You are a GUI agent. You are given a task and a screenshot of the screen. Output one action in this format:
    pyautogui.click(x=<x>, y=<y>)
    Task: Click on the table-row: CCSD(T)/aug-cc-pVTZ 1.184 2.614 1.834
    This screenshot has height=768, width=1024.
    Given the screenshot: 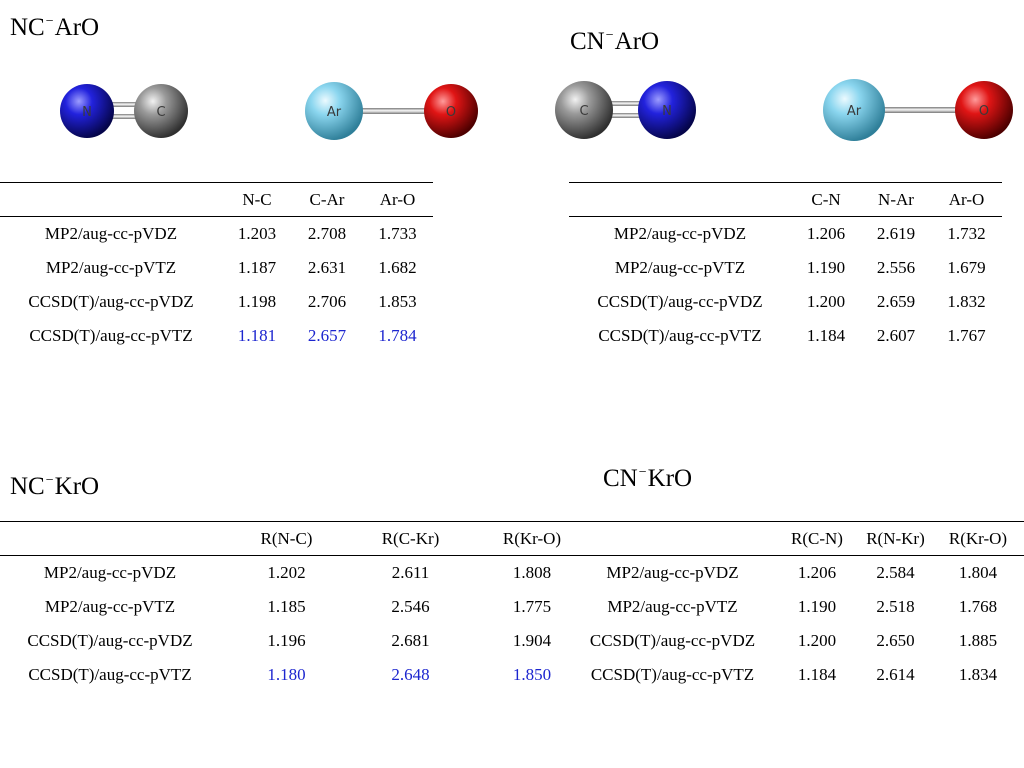 What is the action you would take?
    pyautogui.click(x=797, y=675)
    